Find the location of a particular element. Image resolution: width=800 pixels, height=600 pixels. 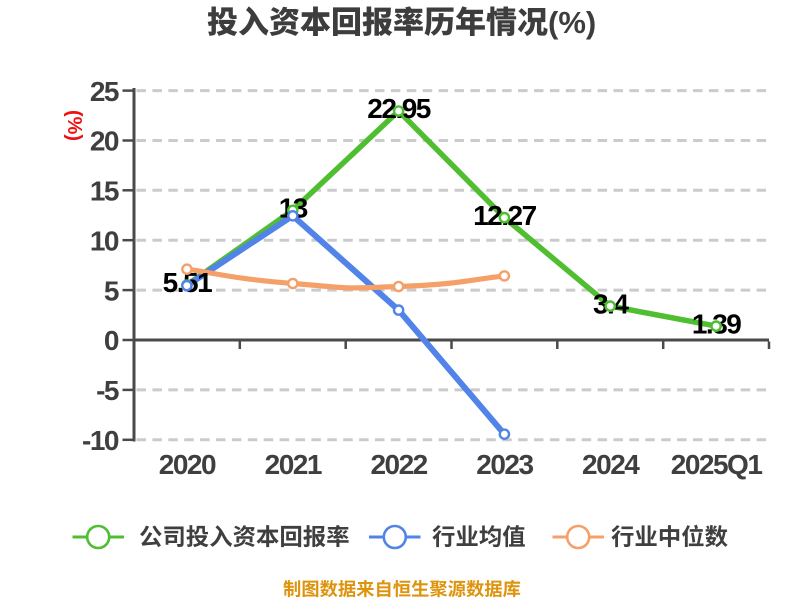

svg-text: 2025Q1 is located at coordinates (717, 464).